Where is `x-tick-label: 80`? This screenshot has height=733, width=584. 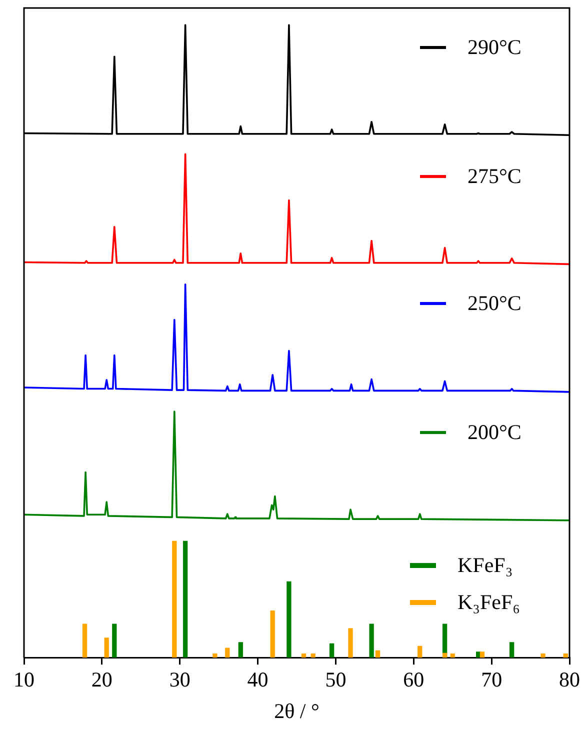 x-tick-label: 80 is located at coordinates (569, 680).